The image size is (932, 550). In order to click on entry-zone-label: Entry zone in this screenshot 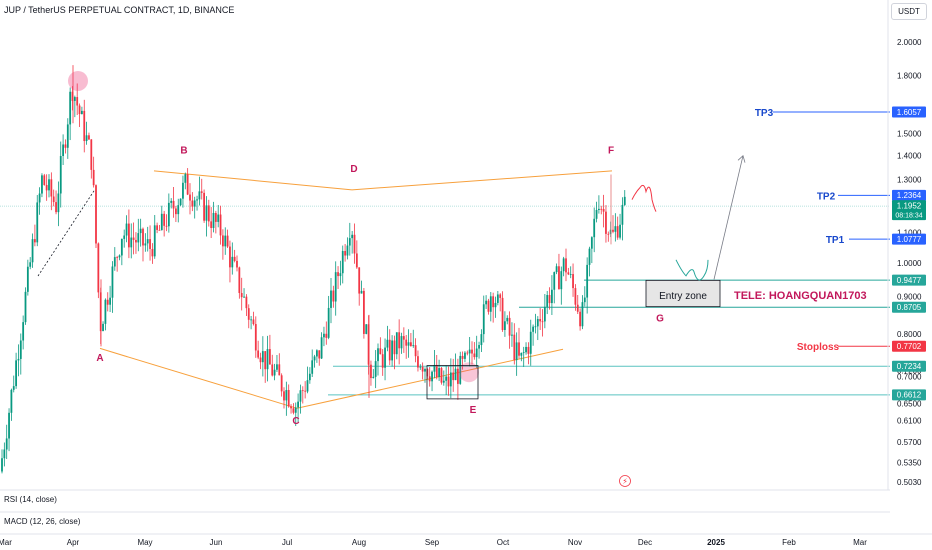, I will do `click(683, 296)`.